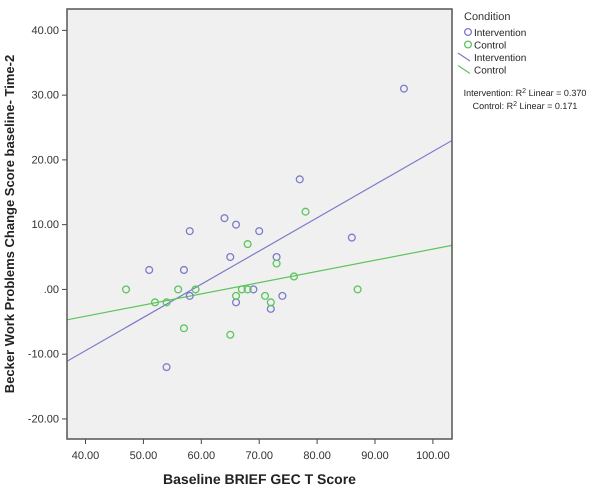  Describe the element at coordinates (86, 456) in the screenshot. I see `x-tick-label: 40.00` at that location.